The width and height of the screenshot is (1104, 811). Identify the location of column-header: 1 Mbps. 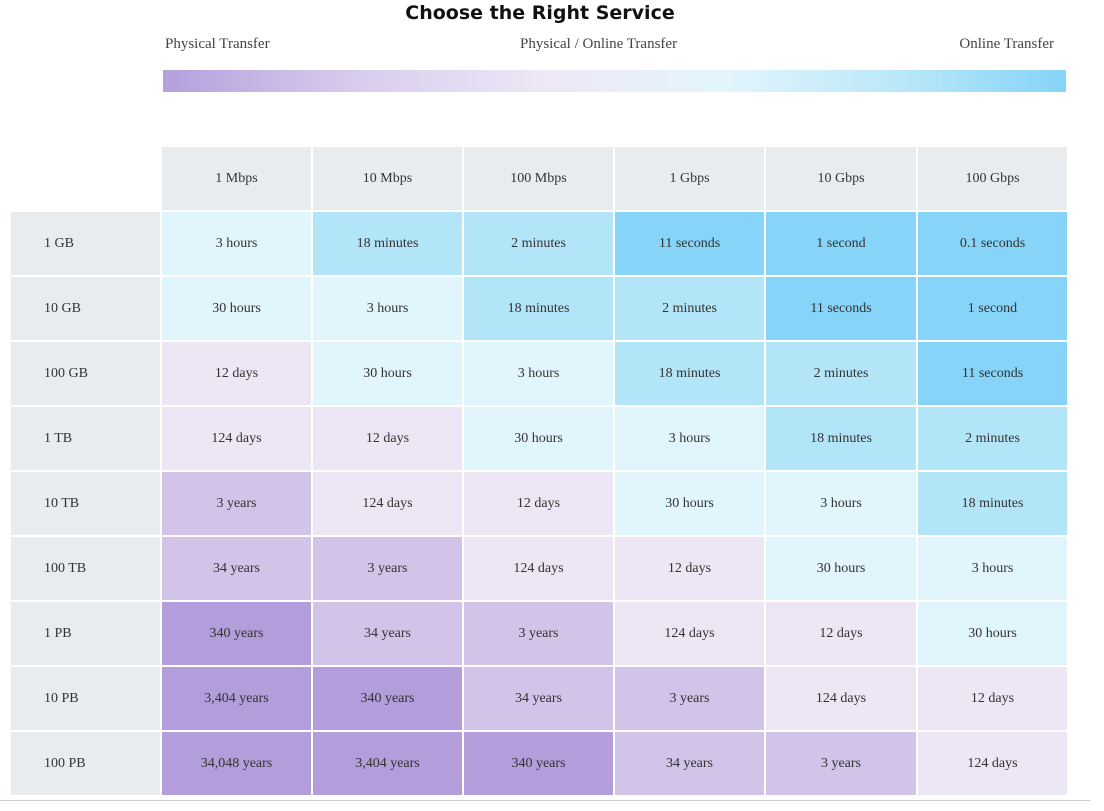
(236, 178).